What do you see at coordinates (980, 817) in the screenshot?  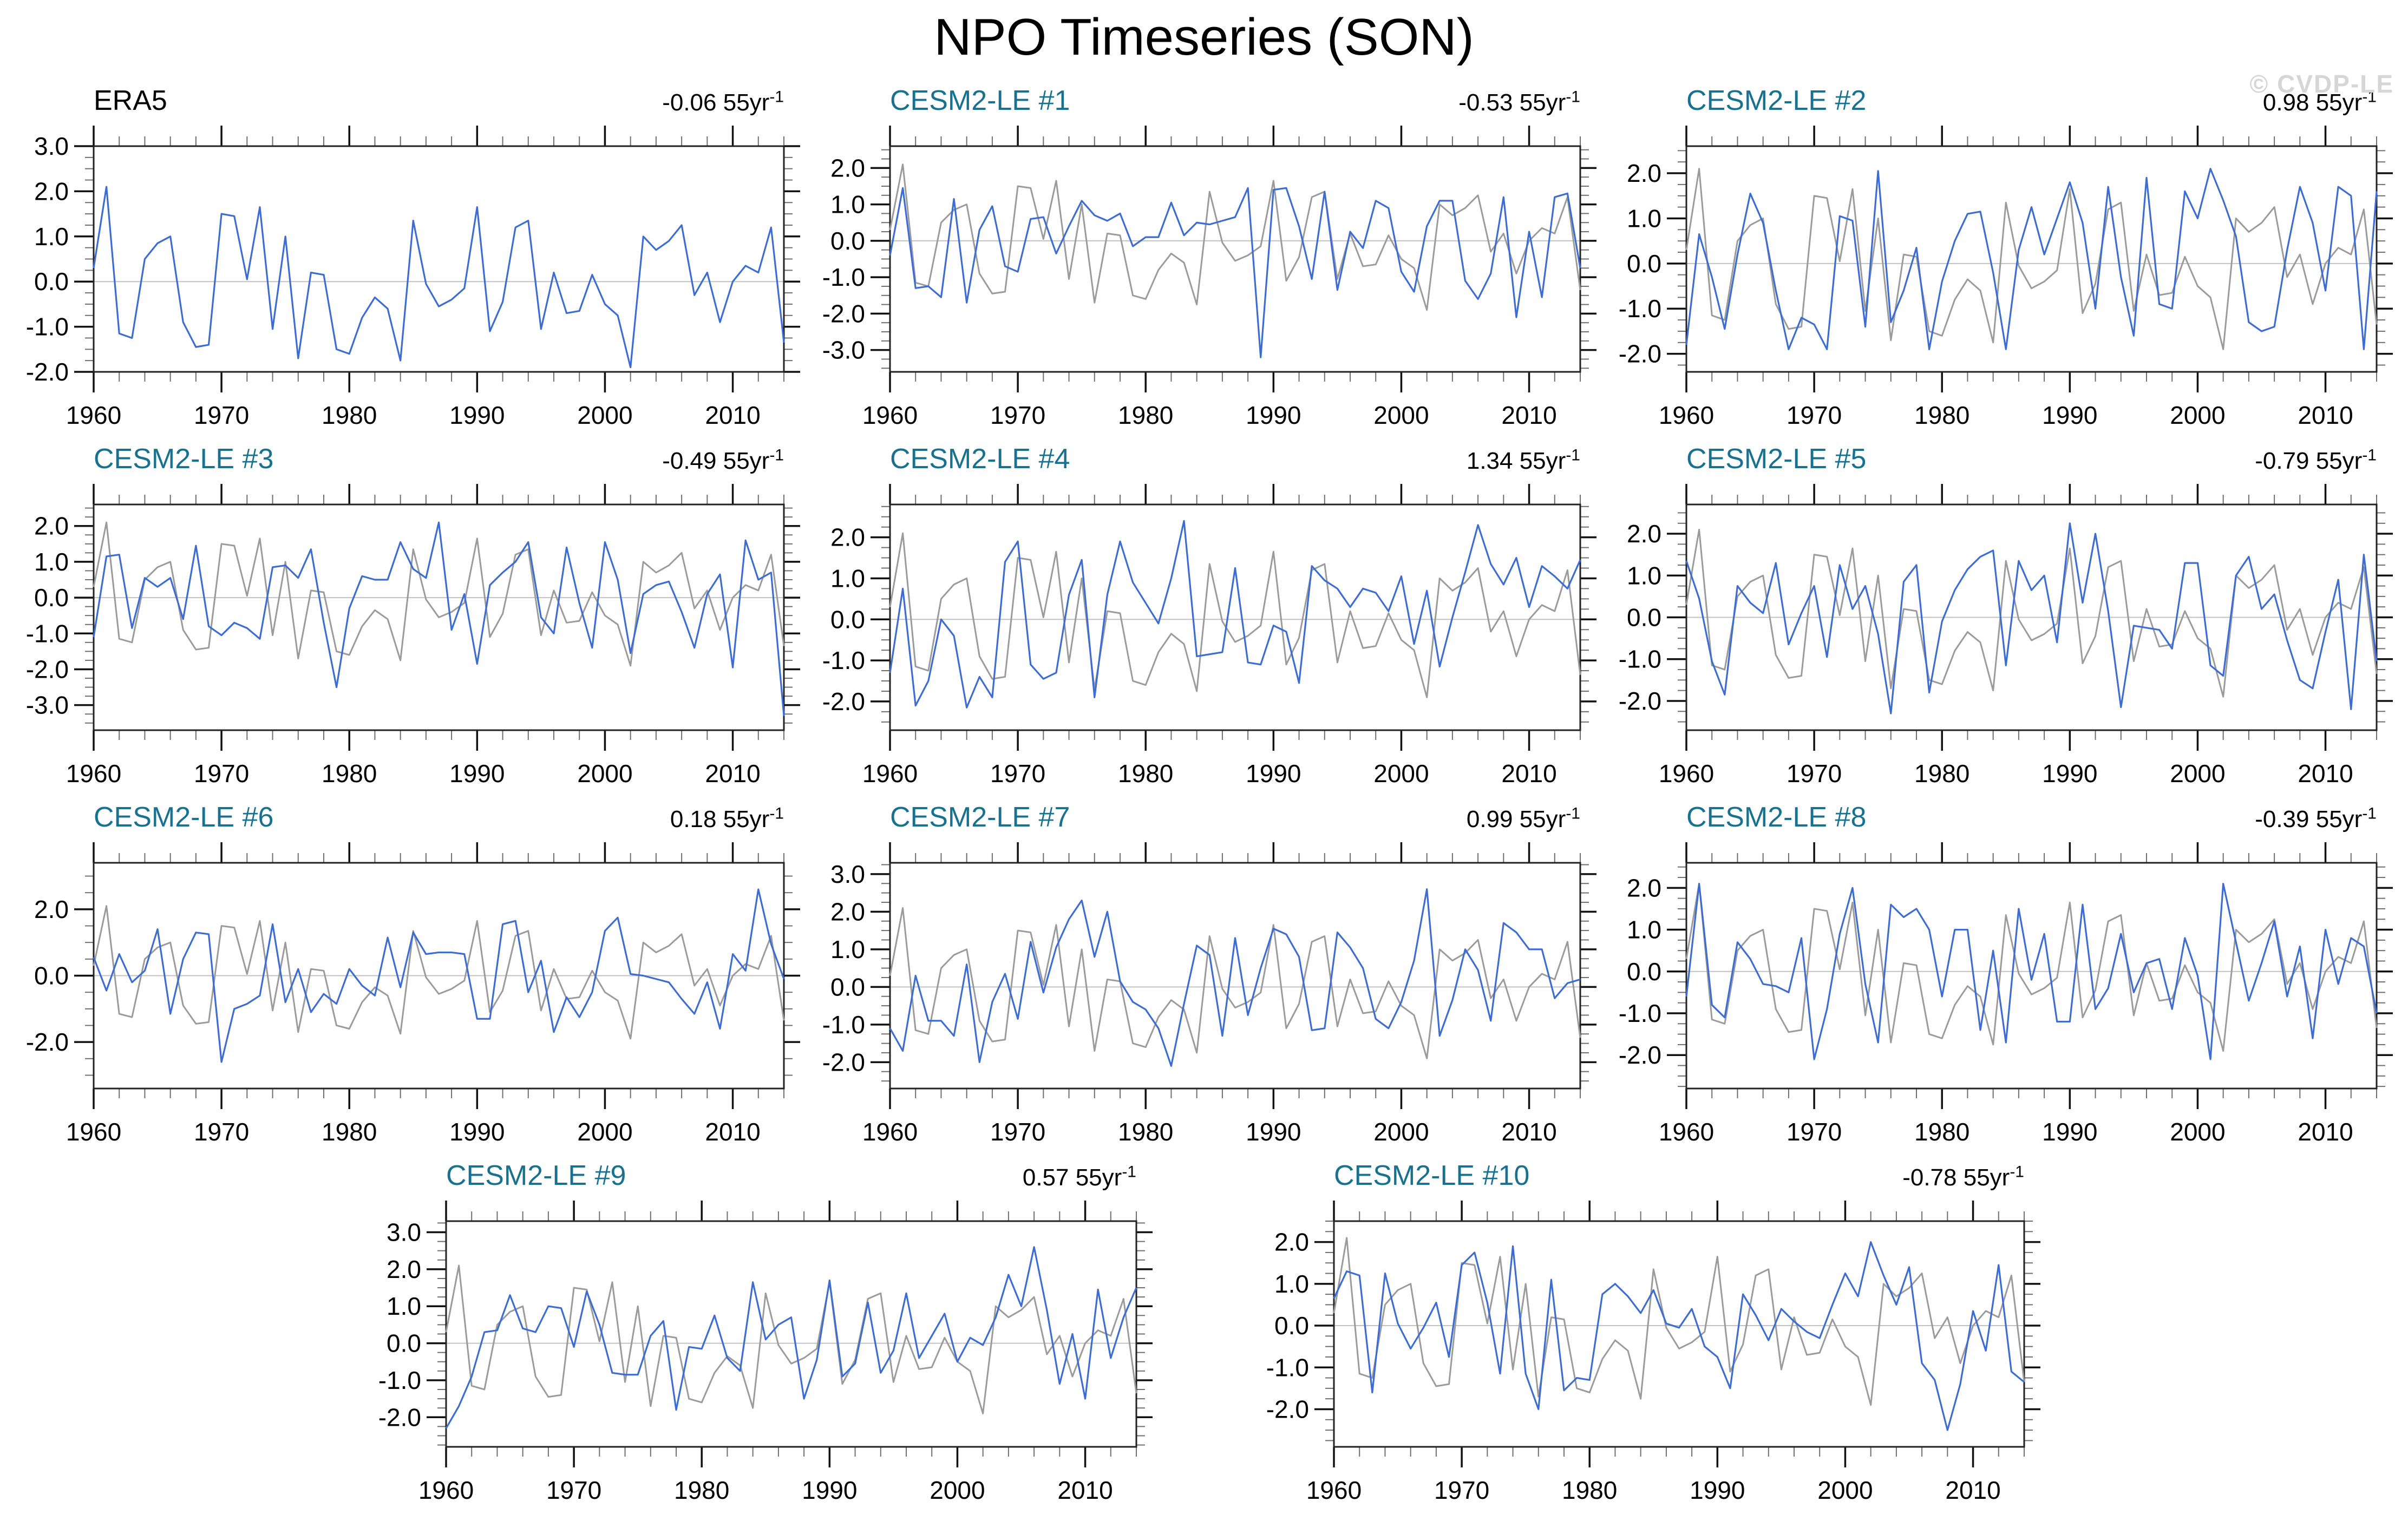 I see `panel-title: CESM2-LE #7` at bounding box center [980, 817].